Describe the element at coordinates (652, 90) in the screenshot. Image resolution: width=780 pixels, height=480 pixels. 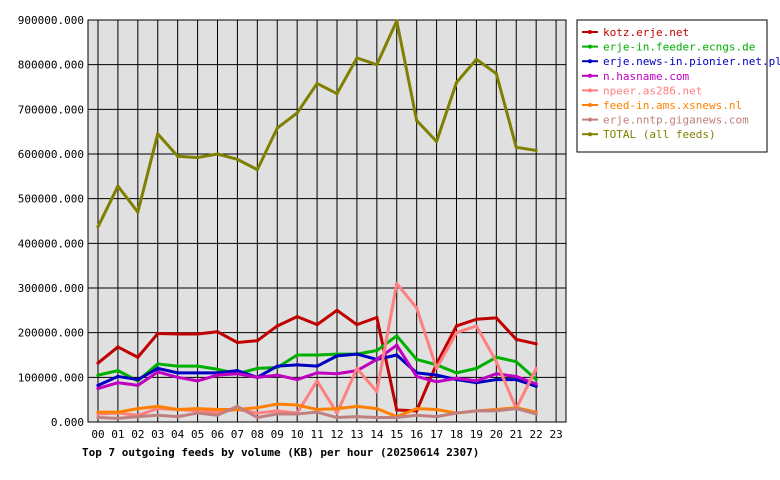
I see `legend-label: npeer.as286.net` at that location.